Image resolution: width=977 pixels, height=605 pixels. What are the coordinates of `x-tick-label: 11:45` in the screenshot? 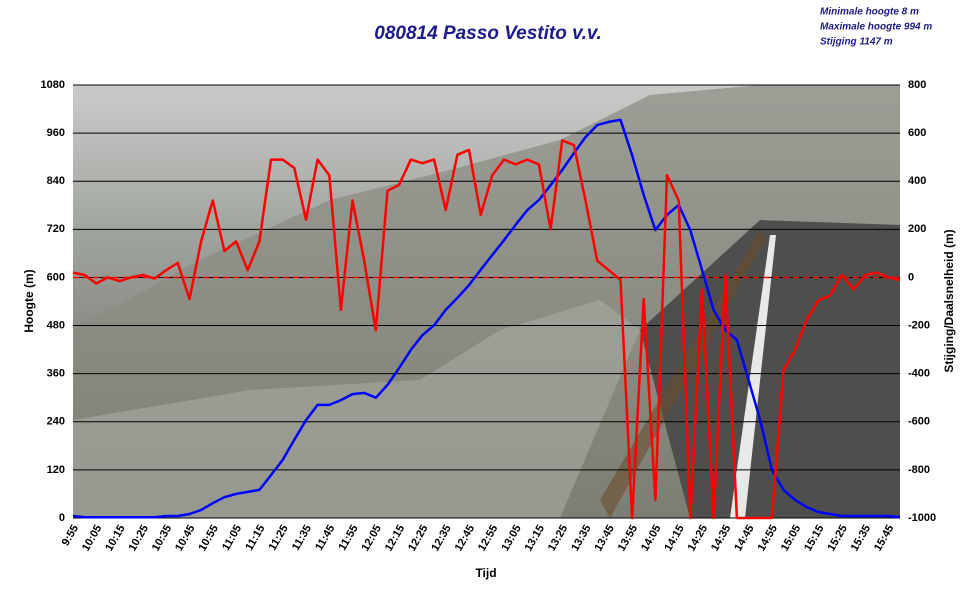 It's located at (325, 538).